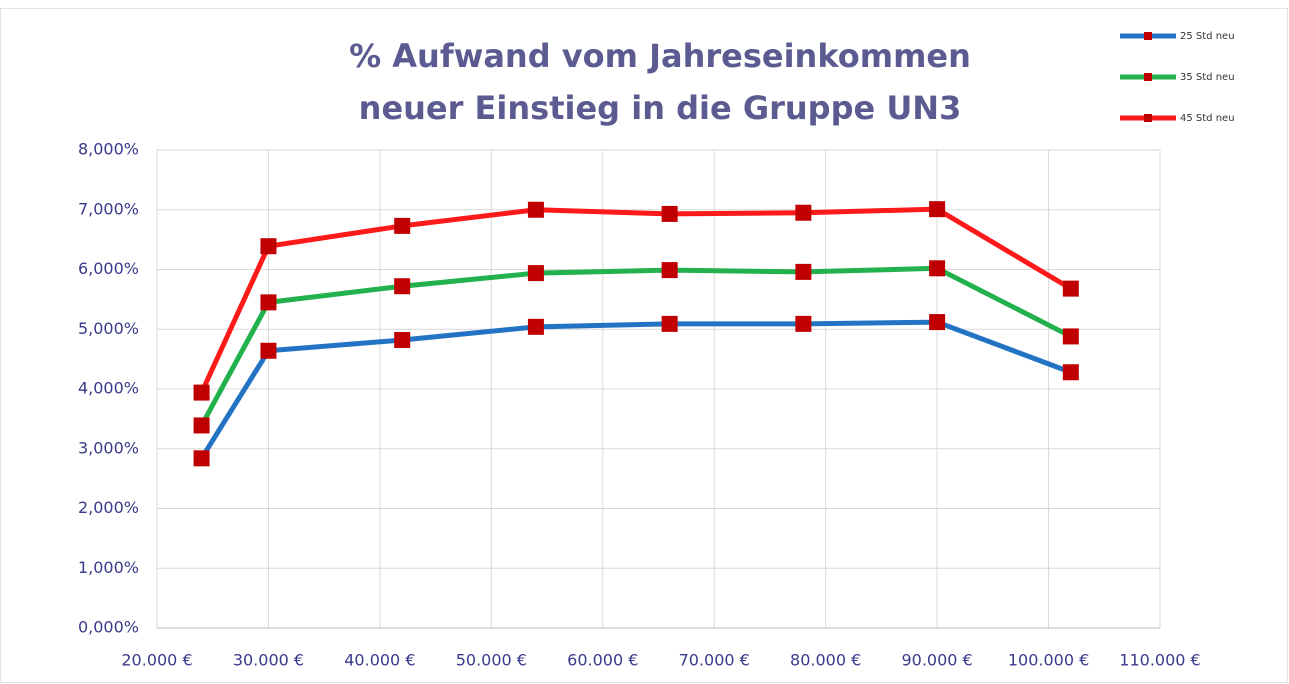 The image size is (1289, 684). I want to click on x-tick-label: 80.000 €, so click(825, 660).